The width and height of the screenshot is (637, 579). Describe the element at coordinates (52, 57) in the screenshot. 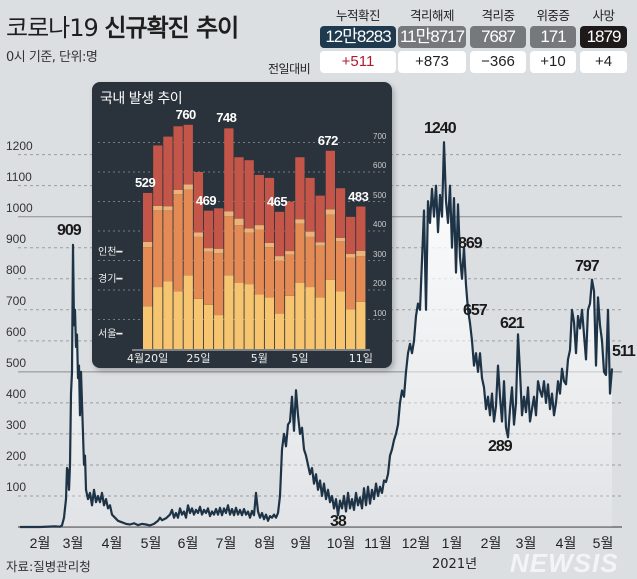

I see `subtitle: 0시 기준, 단위:명` at that location.